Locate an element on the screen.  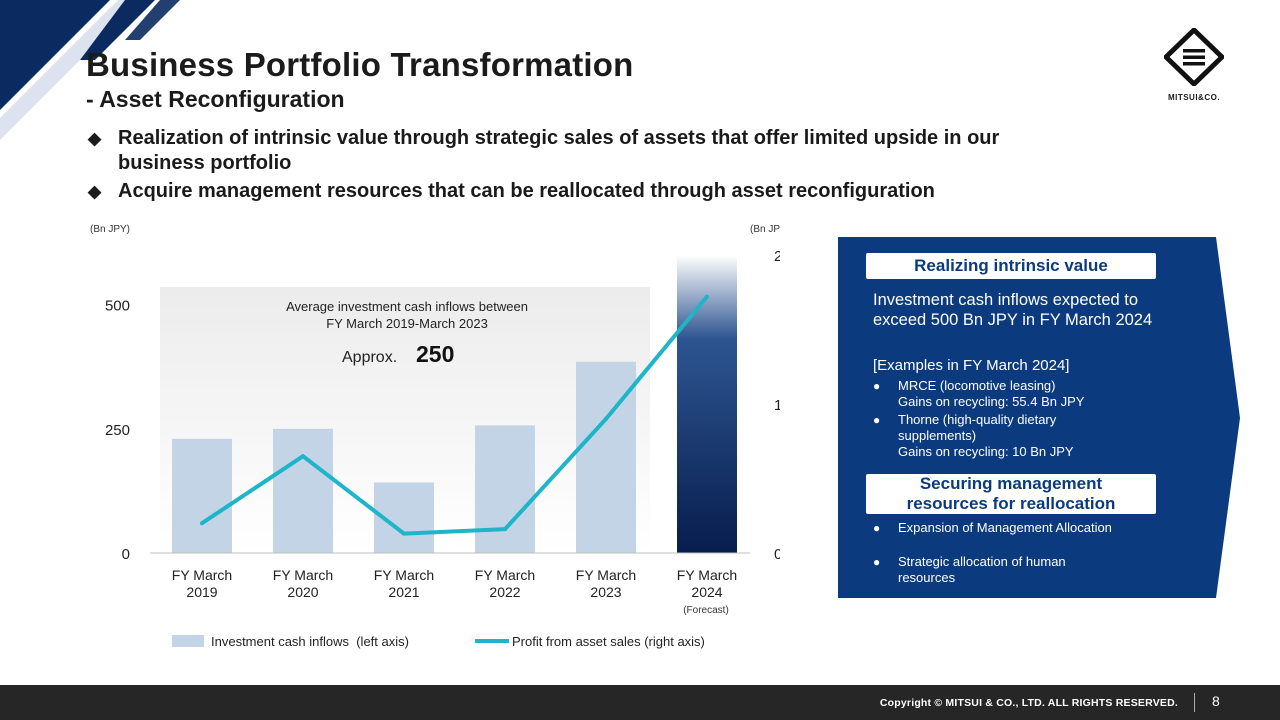
examples-title: [Examples in FY March 2024] is located at coordinates (971, 365).